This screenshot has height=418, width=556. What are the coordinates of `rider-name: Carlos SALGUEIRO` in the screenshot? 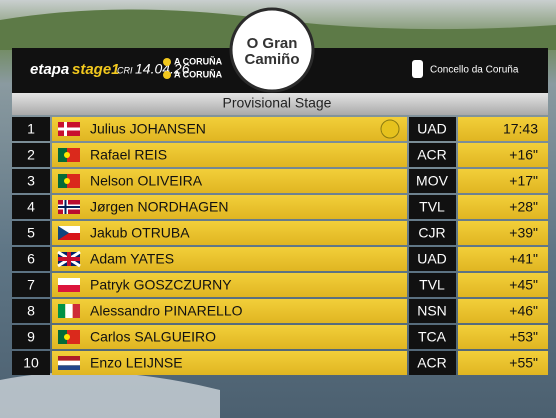 It's located at (153, 337).